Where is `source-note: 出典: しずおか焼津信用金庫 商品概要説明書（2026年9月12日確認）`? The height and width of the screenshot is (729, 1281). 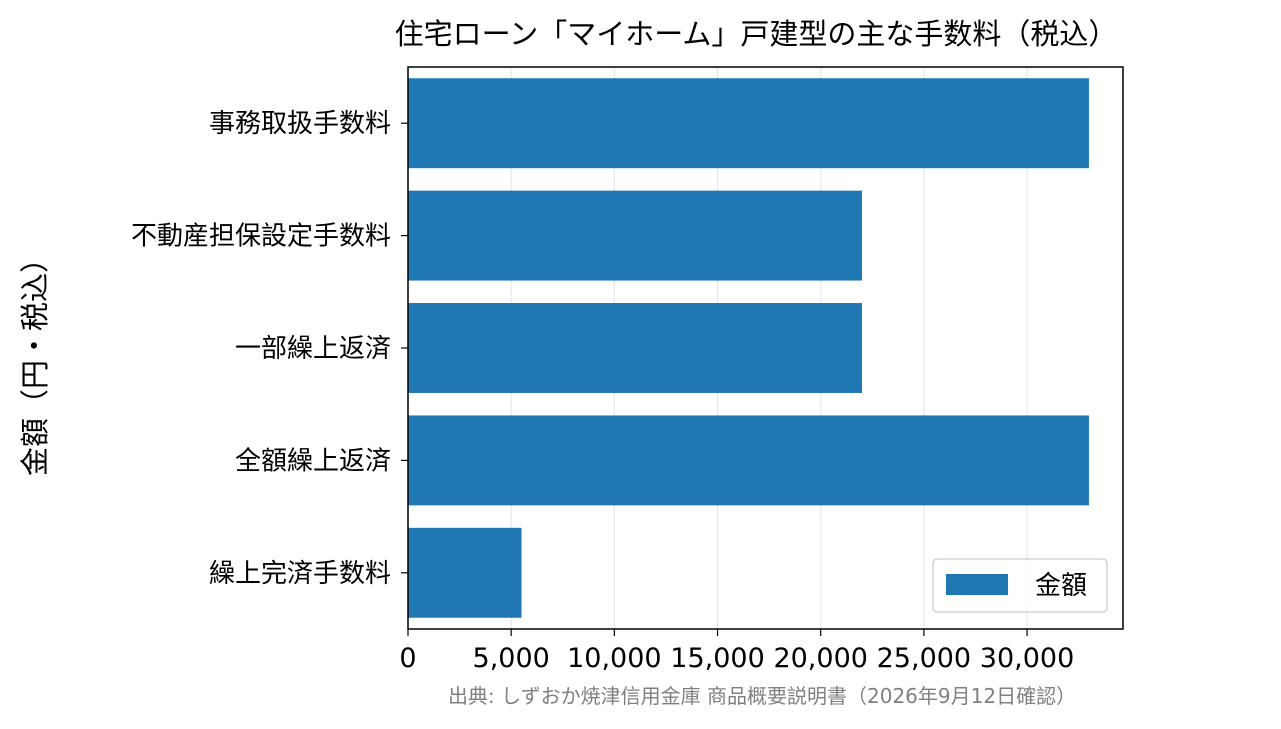
source-note: 出典: しずおか焼津信用金庫 商品概要説明書（2026年9月12日確認） is located at coordinates (762, 696).